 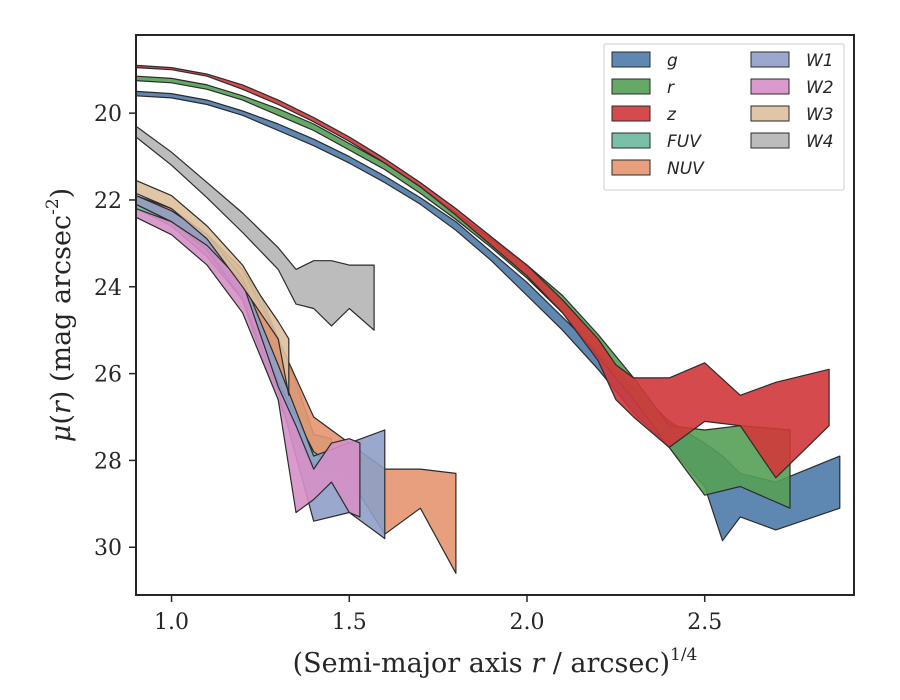 I want to click on band-w4, so click(x=255, y=228).